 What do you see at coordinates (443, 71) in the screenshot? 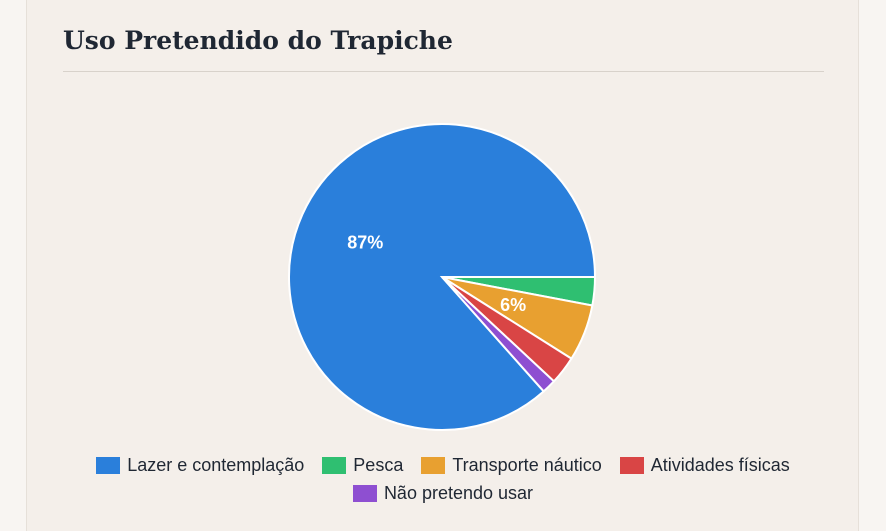
I see `title-divider` at bounding box center [443, 71].